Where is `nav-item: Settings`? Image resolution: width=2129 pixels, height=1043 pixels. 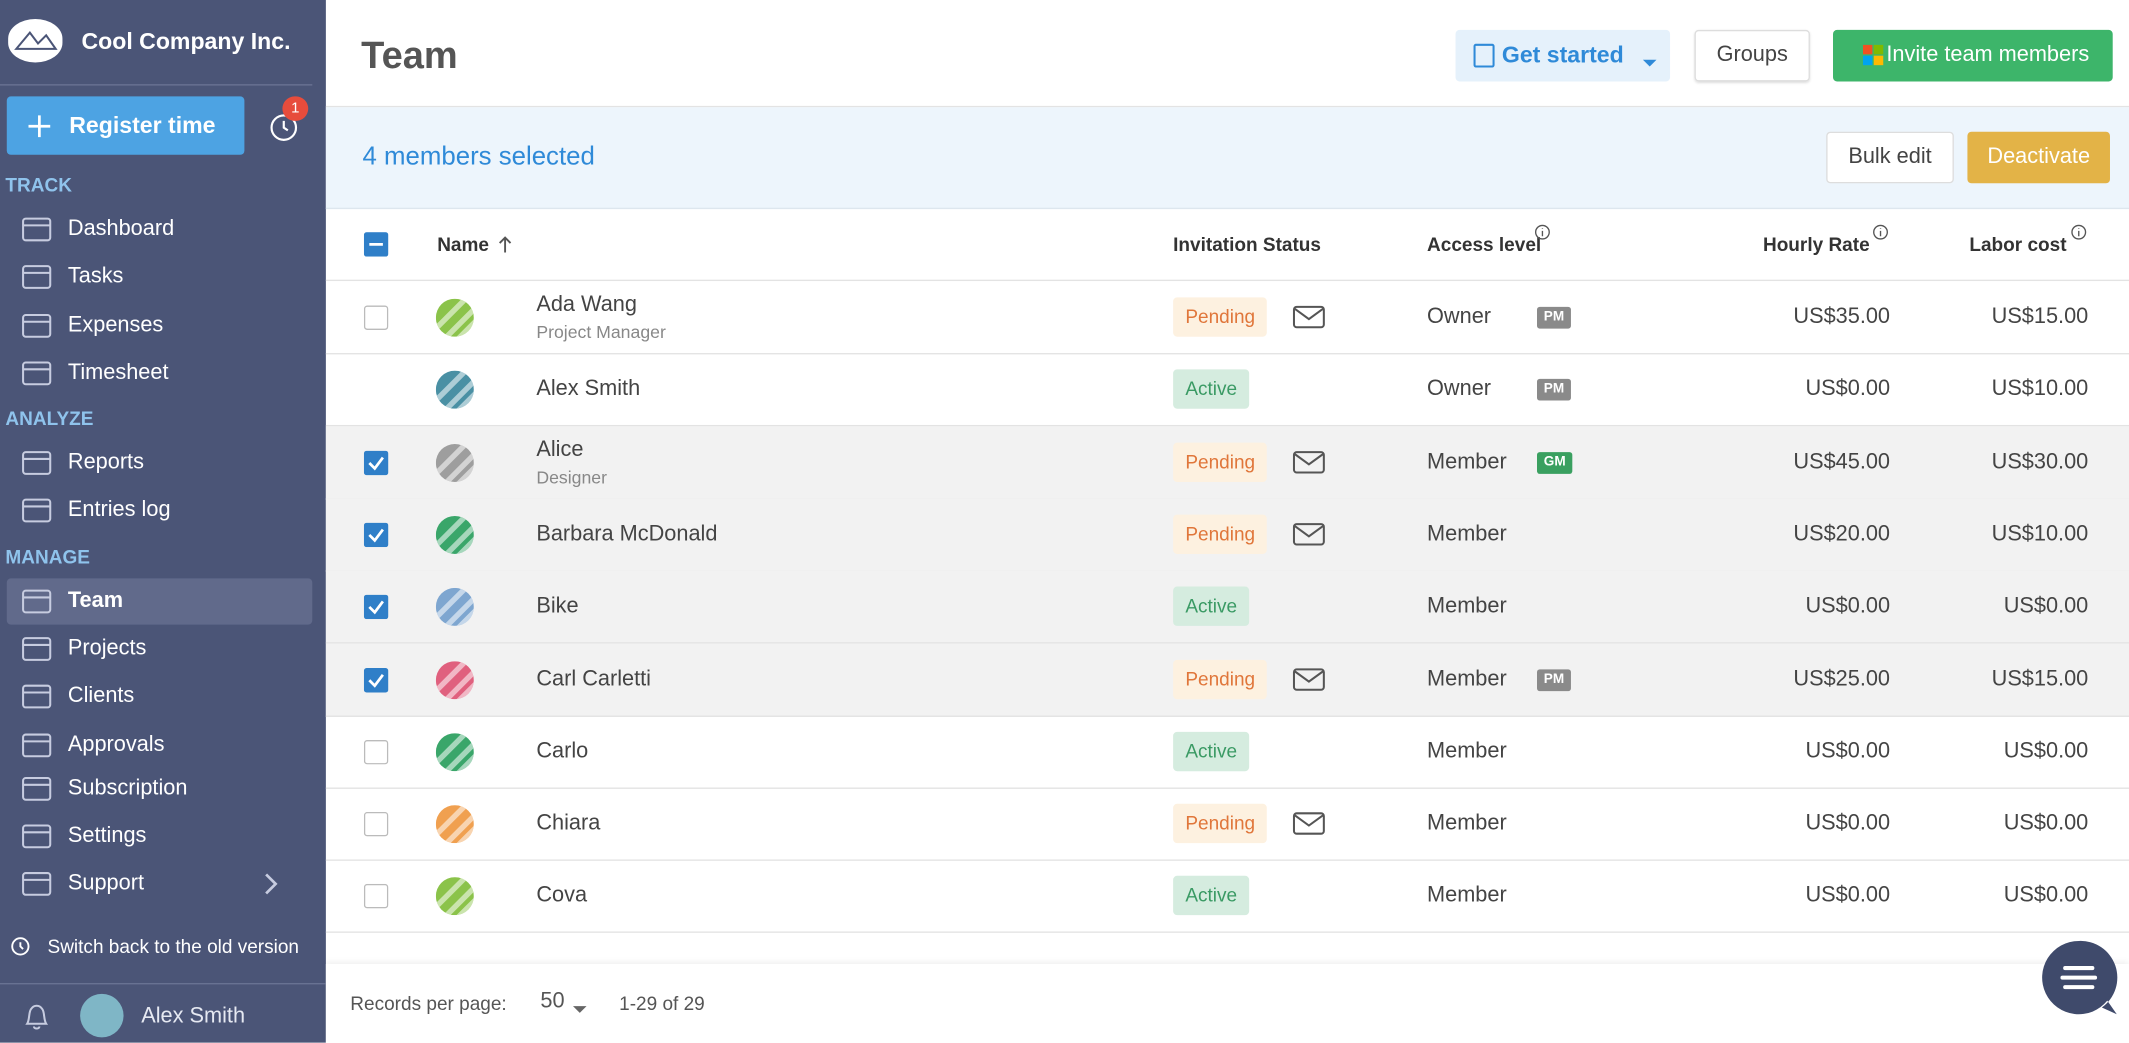 nav-item: Settings is located at coordinates (160, 836).